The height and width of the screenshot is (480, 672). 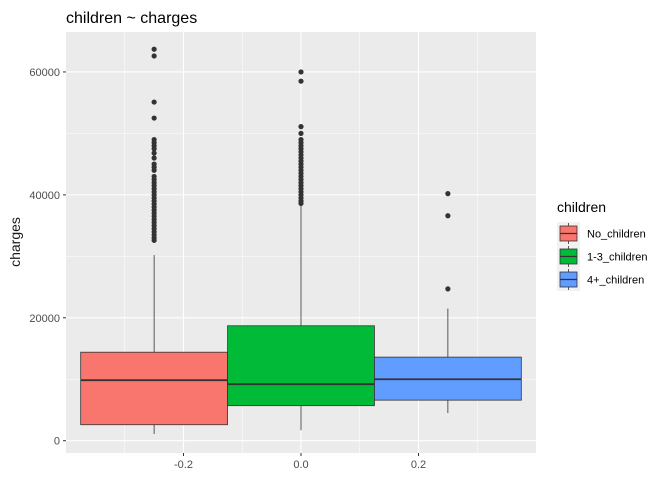 I want to click on y-axis: 0 20000 40000 60000, so click(x=47, y=257).